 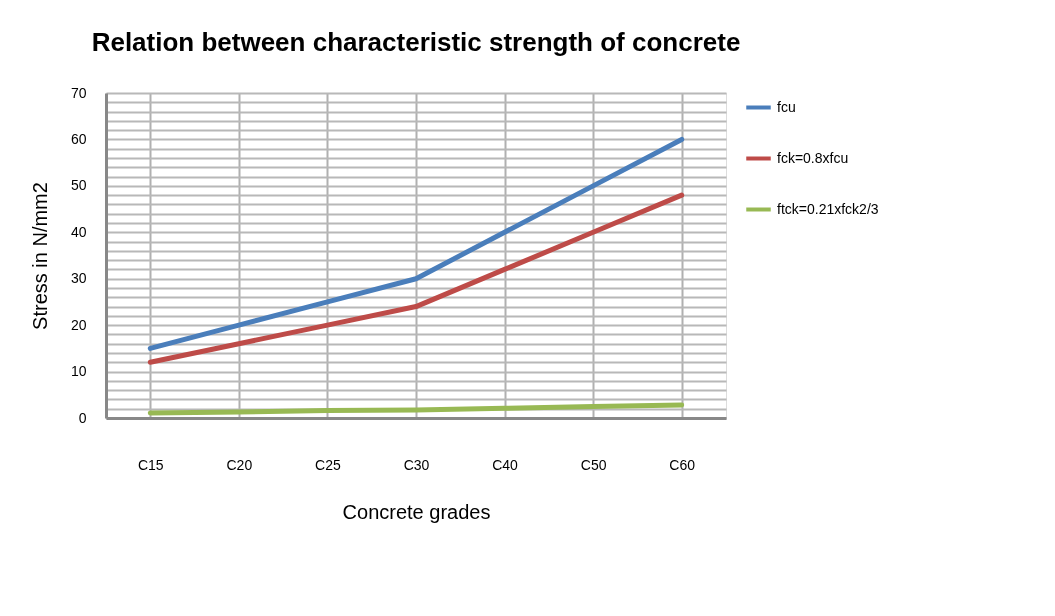 What do you see at coordinates (328, 464) in the screenshot?
I see `x-tick-label: C25` at bounding box center [328, 464].